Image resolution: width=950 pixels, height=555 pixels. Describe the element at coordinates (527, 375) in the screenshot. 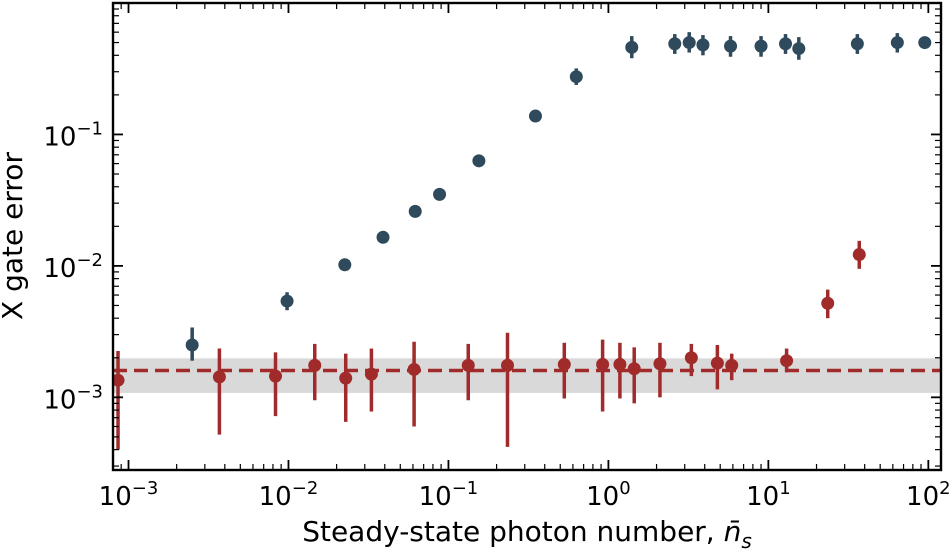

I see `reference-band` at that location.